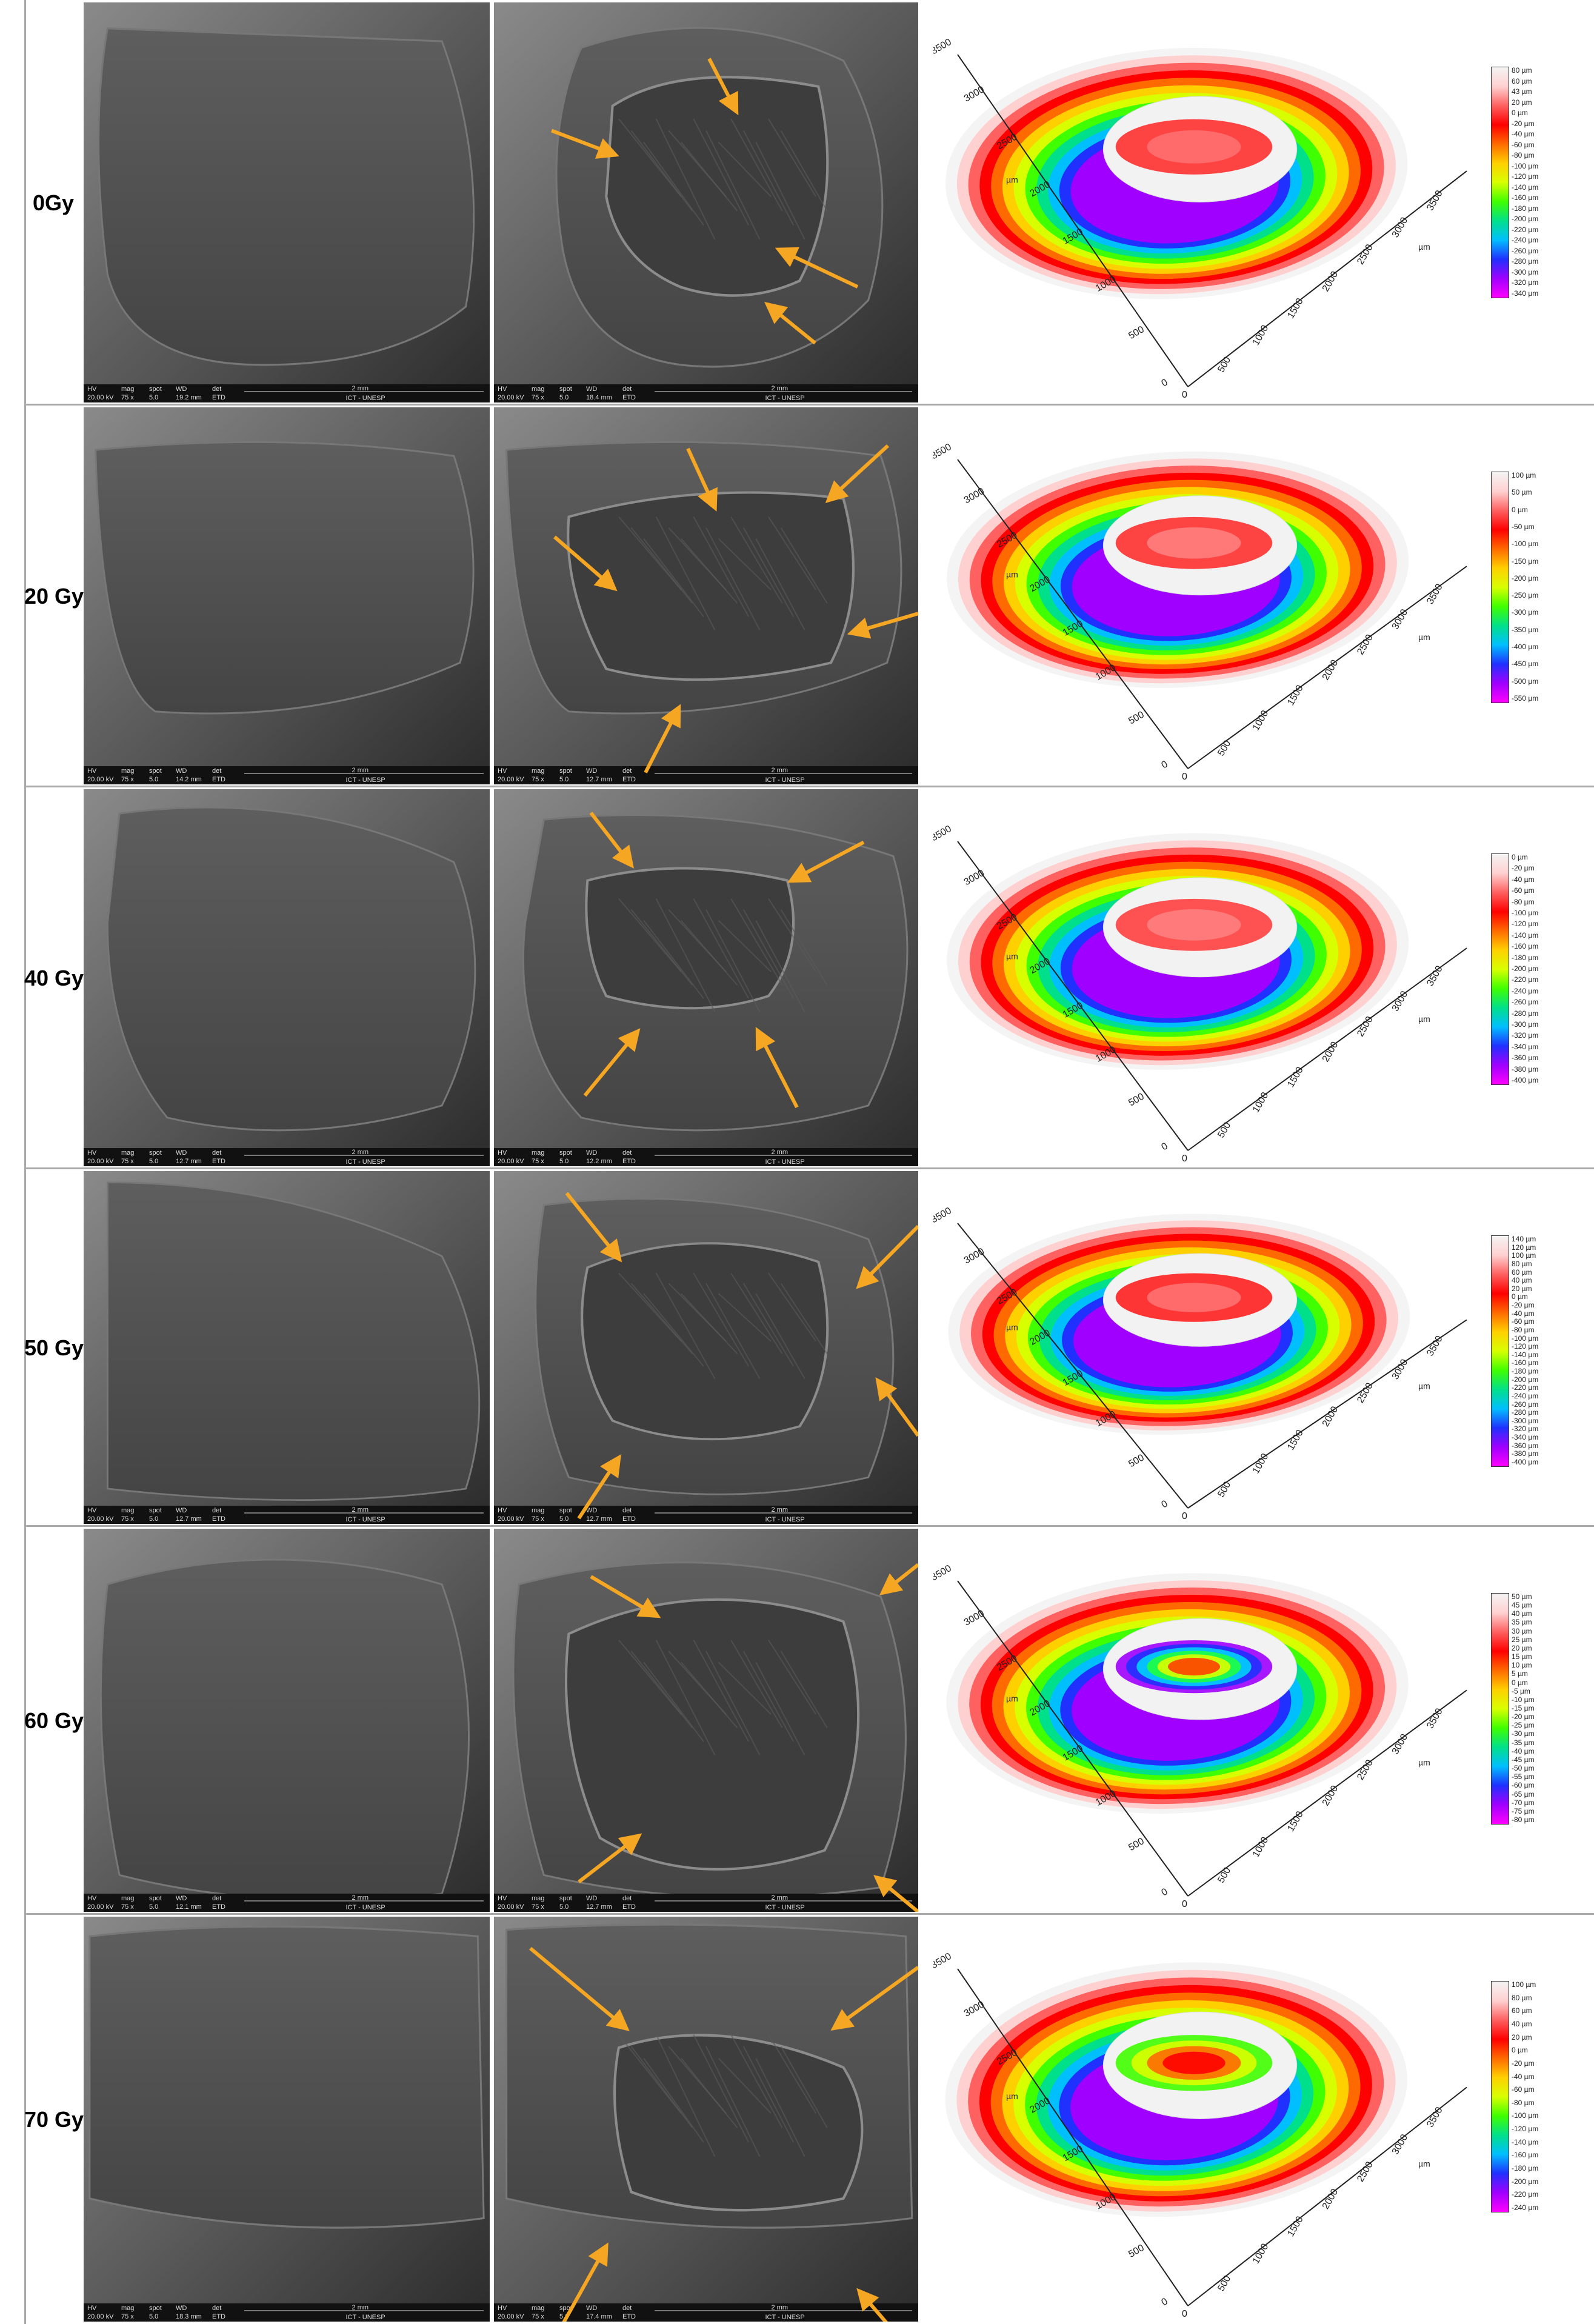  What do you see at coordinates (1522, 1998) in the screenshot?
I see `legend-tick-label: 80 µm` at bounding box center [1522, 1998].